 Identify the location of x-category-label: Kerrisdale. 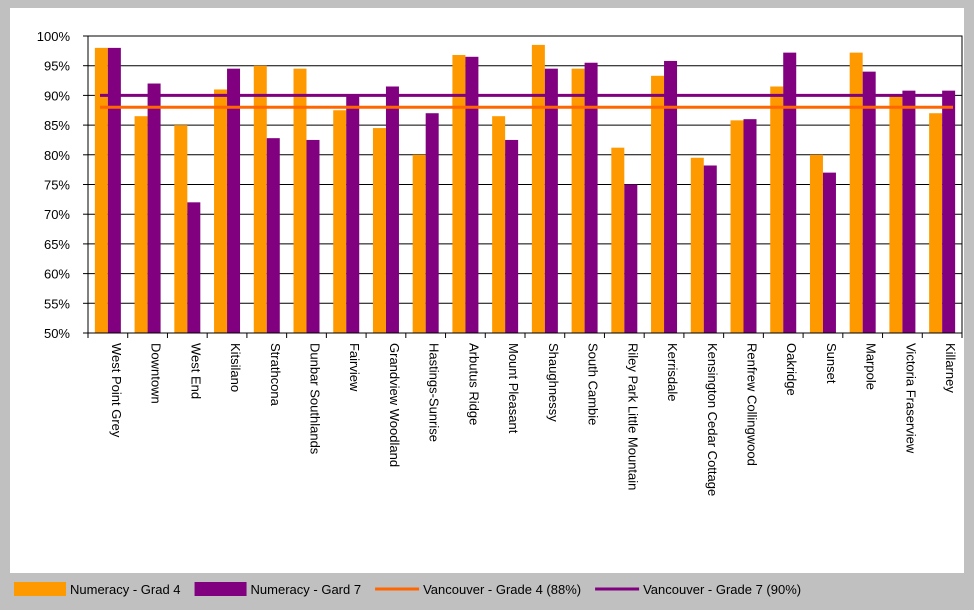
(672, 372).